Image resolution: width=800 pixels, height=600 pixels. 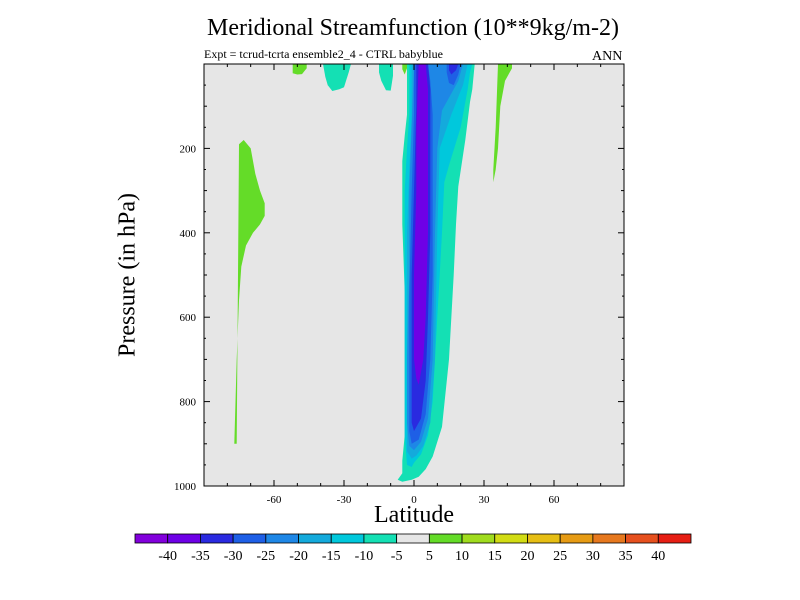 What do you see at coordinates (364, 556) in the screenshot?
I see `colorbar-label: -10` at bounding box center [364, 556].